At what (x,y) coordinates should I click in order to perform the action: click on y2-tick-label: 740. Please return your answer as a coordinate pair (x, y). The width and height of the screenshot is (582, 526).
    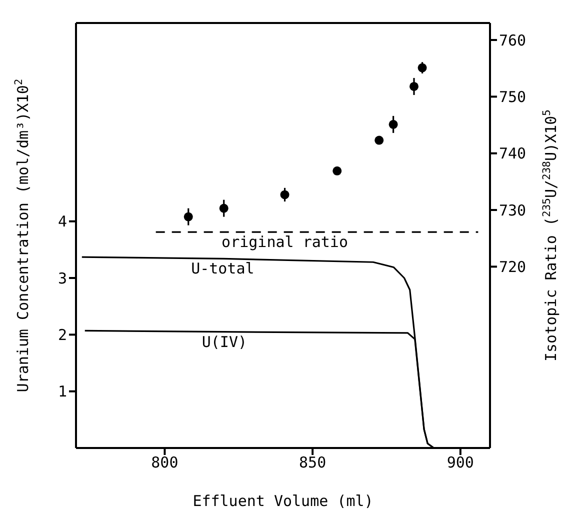
    Looking at the image, I should click on (512, 153).